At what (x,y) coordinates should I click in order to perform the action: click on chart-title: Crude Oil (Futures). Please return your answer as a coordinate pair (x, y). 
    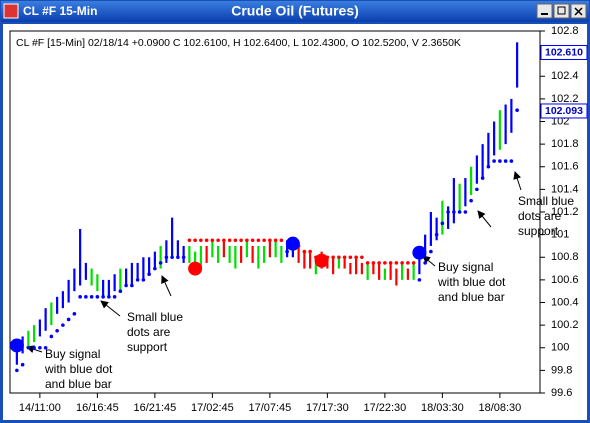
    Looking at the image, I should click on (295, 11).